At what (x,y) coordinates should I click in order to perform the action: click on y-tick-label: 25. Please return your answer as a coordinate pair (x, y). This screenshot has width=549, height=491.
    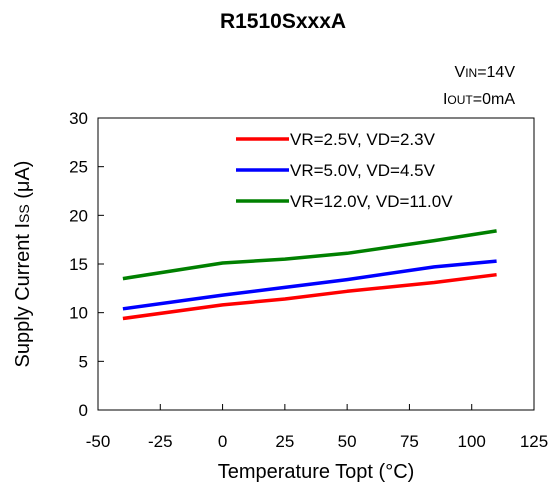
    Looking at the image, I should click on (78, 167).